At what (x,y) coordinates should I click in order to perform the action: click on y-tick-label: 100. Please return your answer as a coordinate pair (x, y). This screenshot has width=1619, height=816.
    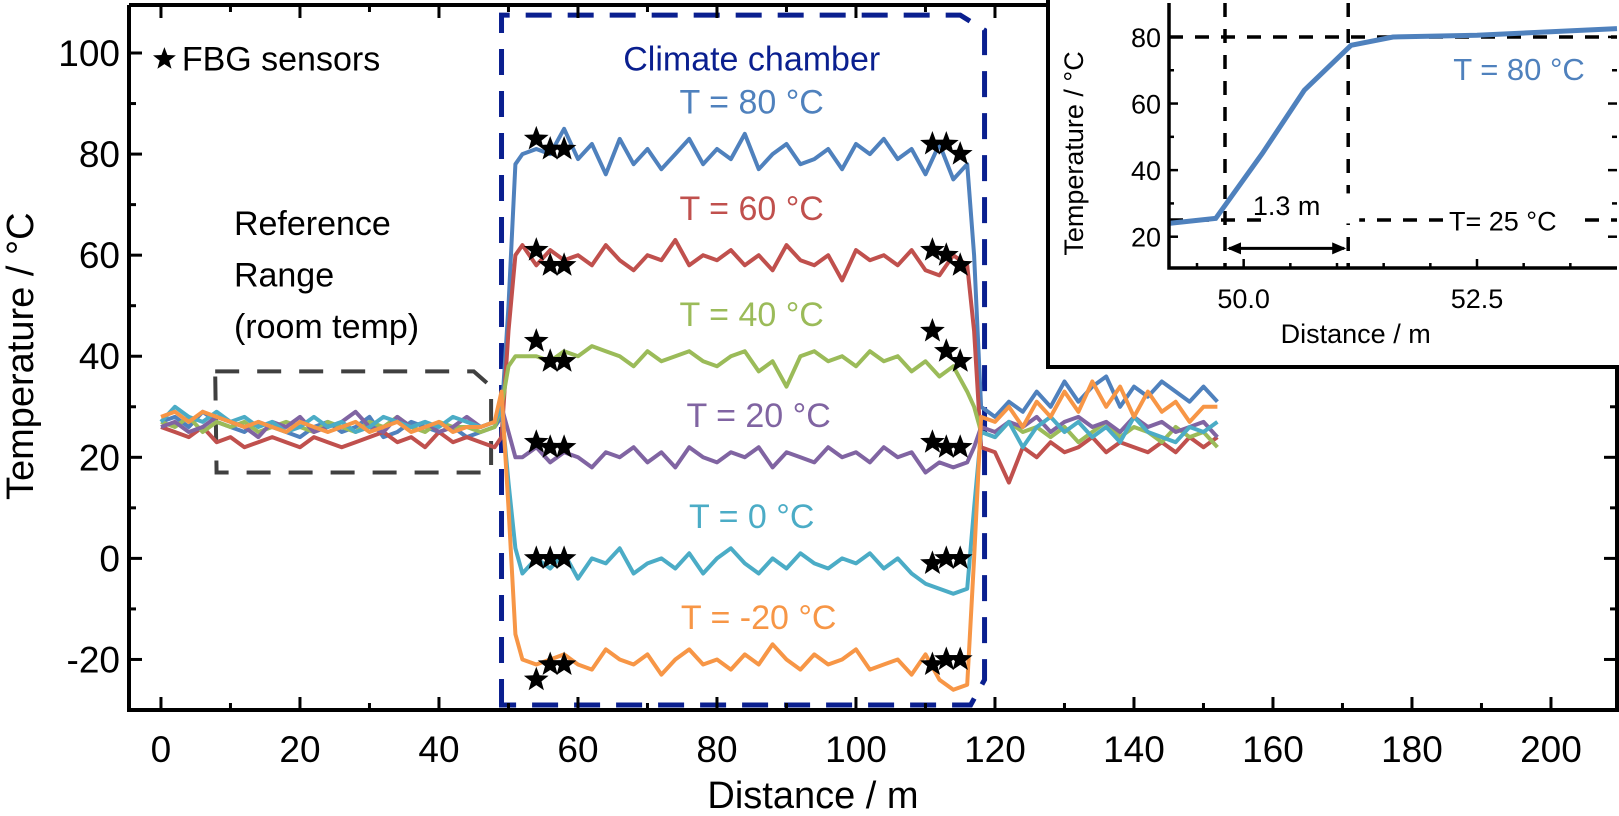
    Looking at the image, I should click on (89, 53).